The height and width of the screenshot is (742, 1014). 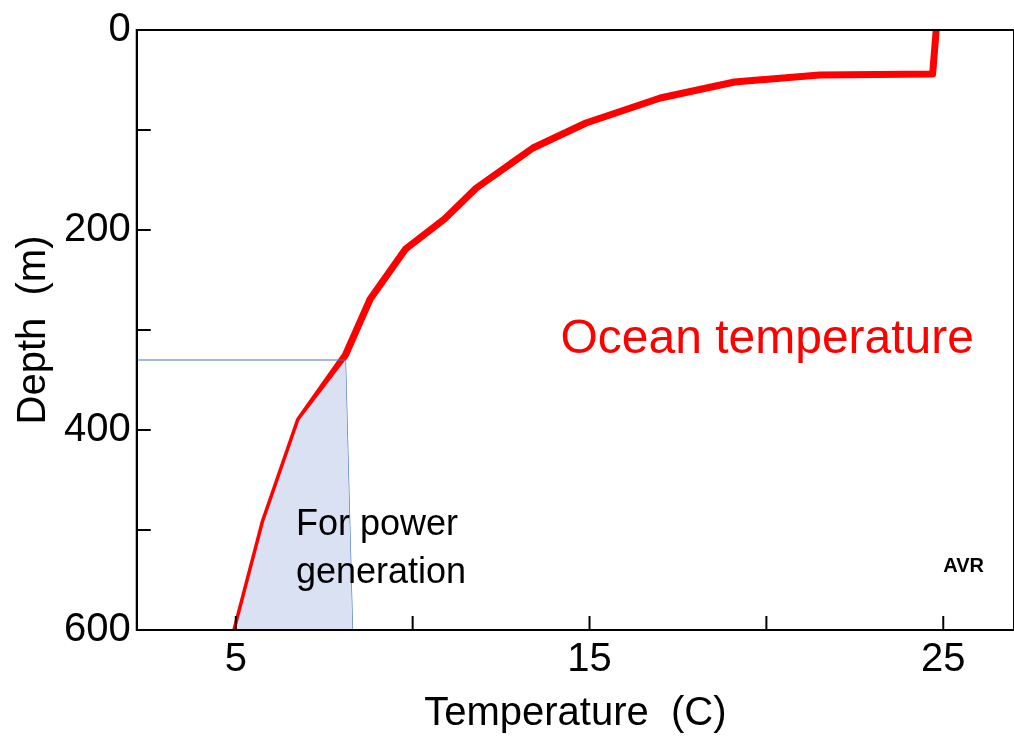 What do you see at coordinates (119, 27) in the screenshot?
I see `y-tick-label: 0` at bounding box center [119, 27].